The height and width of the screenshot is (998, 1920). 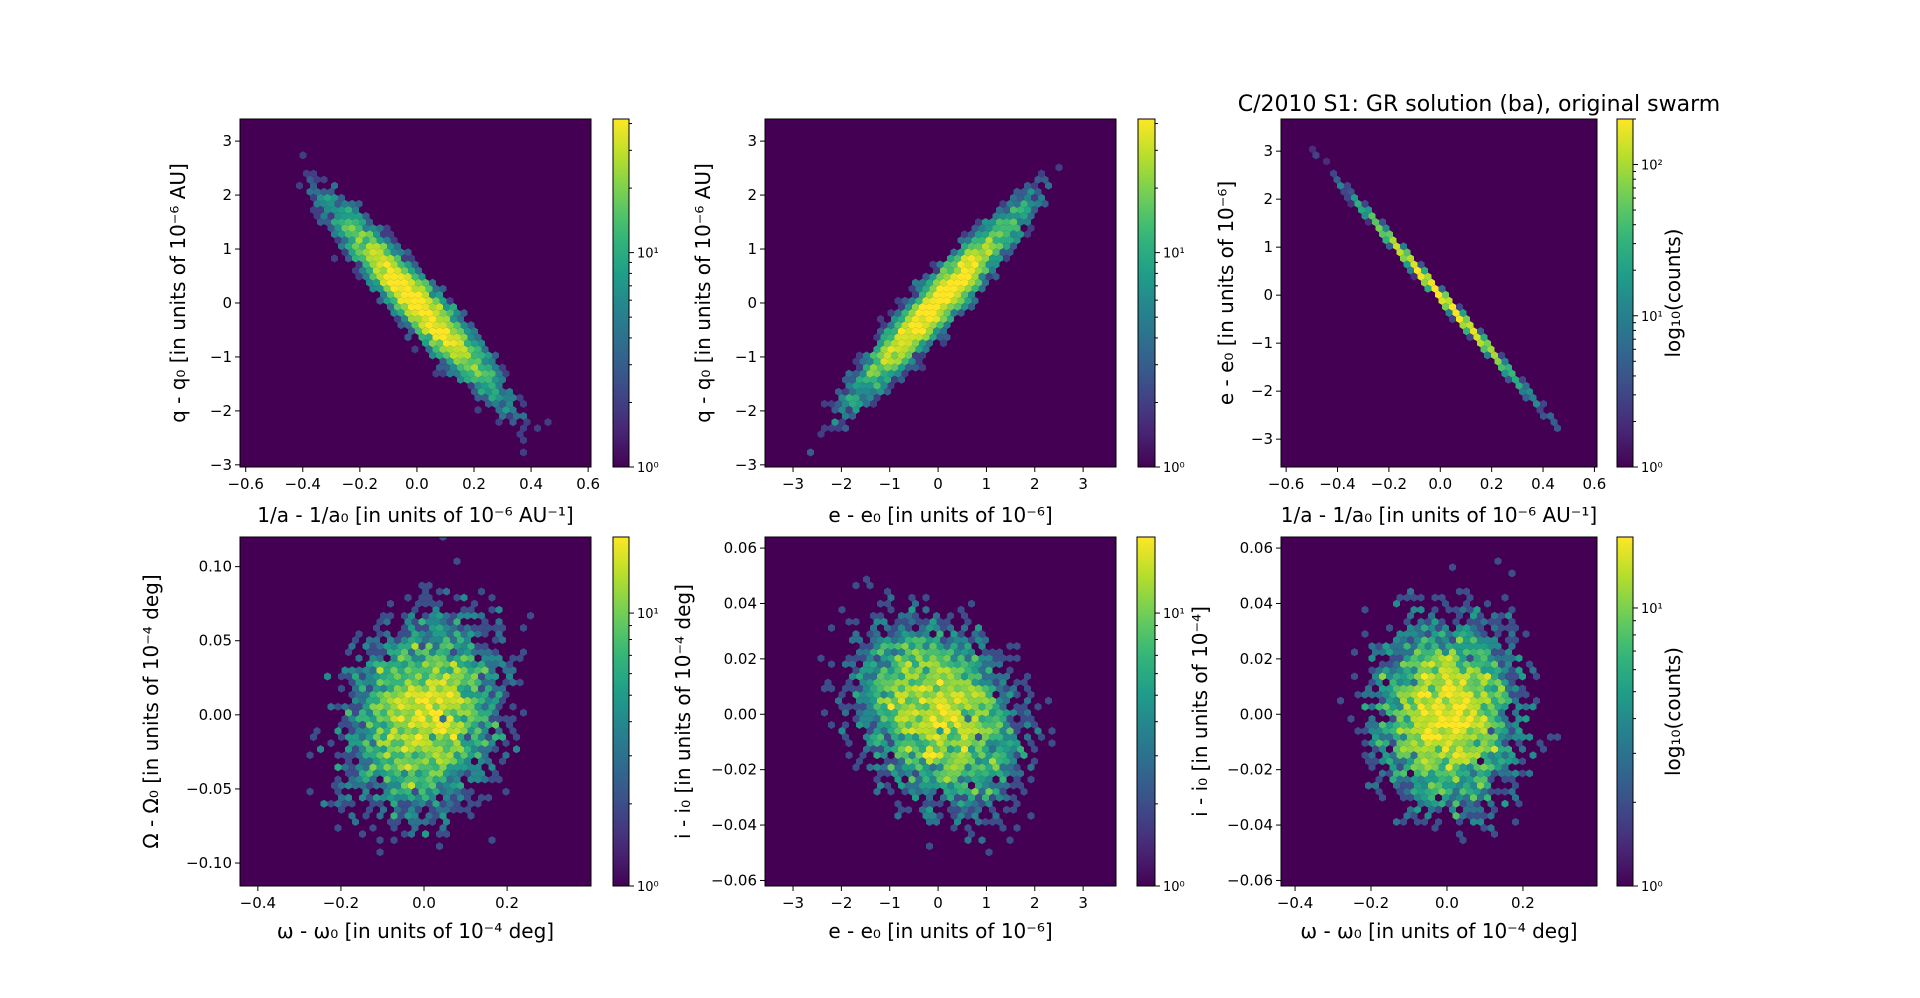 I want to click on colorbar-tick-label: 10¹, so click(x=1652, y=609).